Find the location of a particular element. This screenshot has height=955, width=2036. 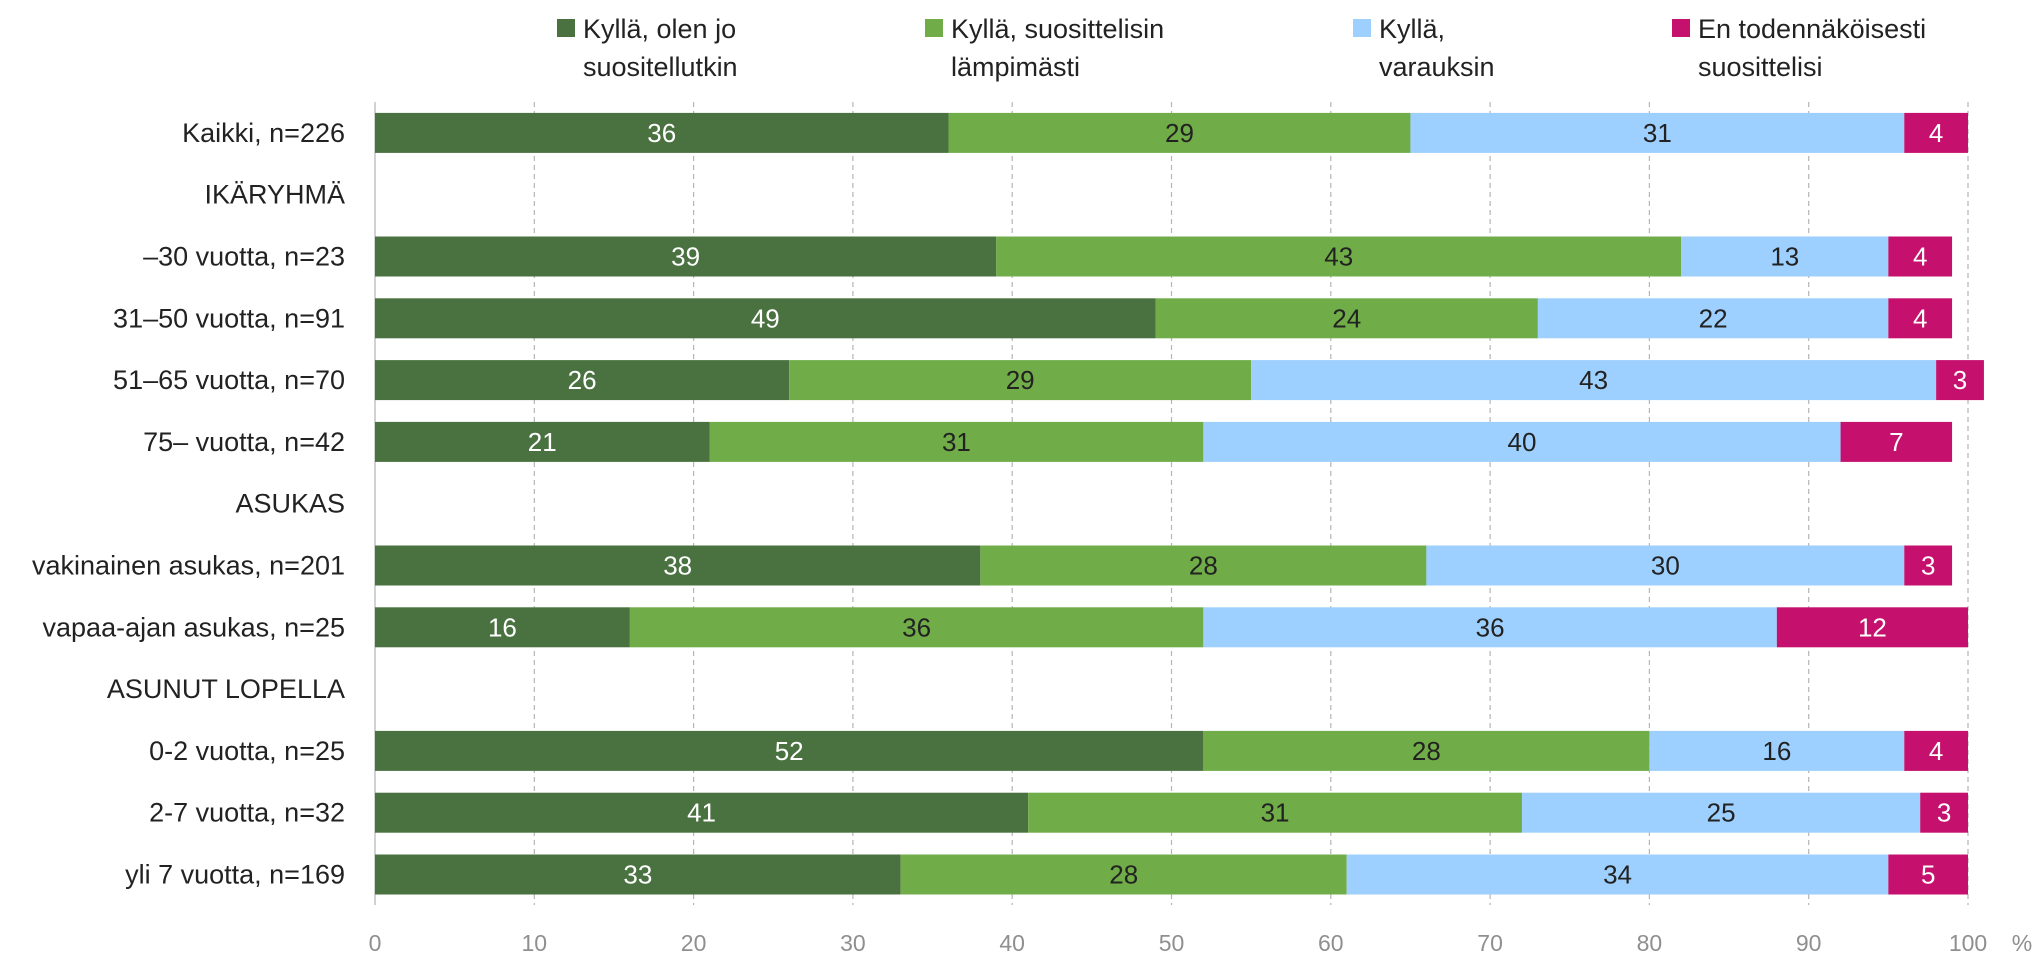

data-label: 39 is located at coordinates (685, 257).